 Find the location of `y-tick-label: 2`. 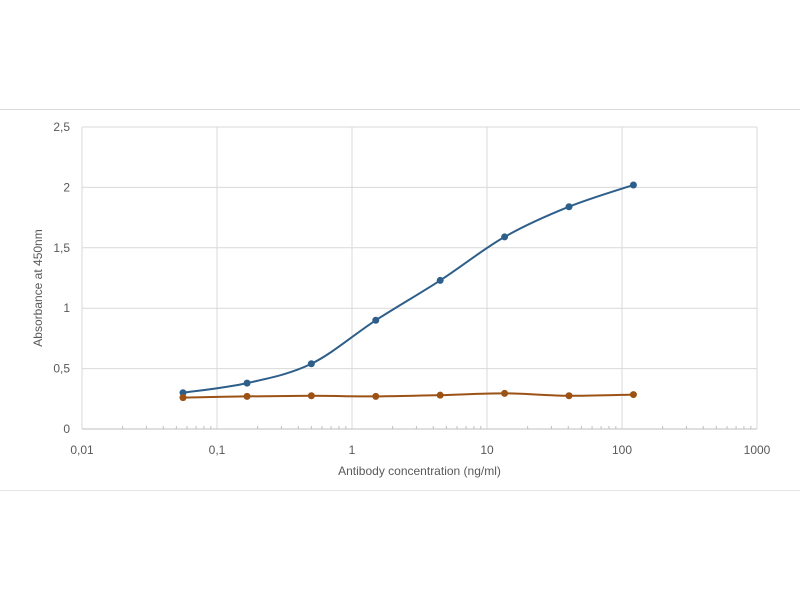

y-tick-label: 2 is located at coordinates (66, 187).